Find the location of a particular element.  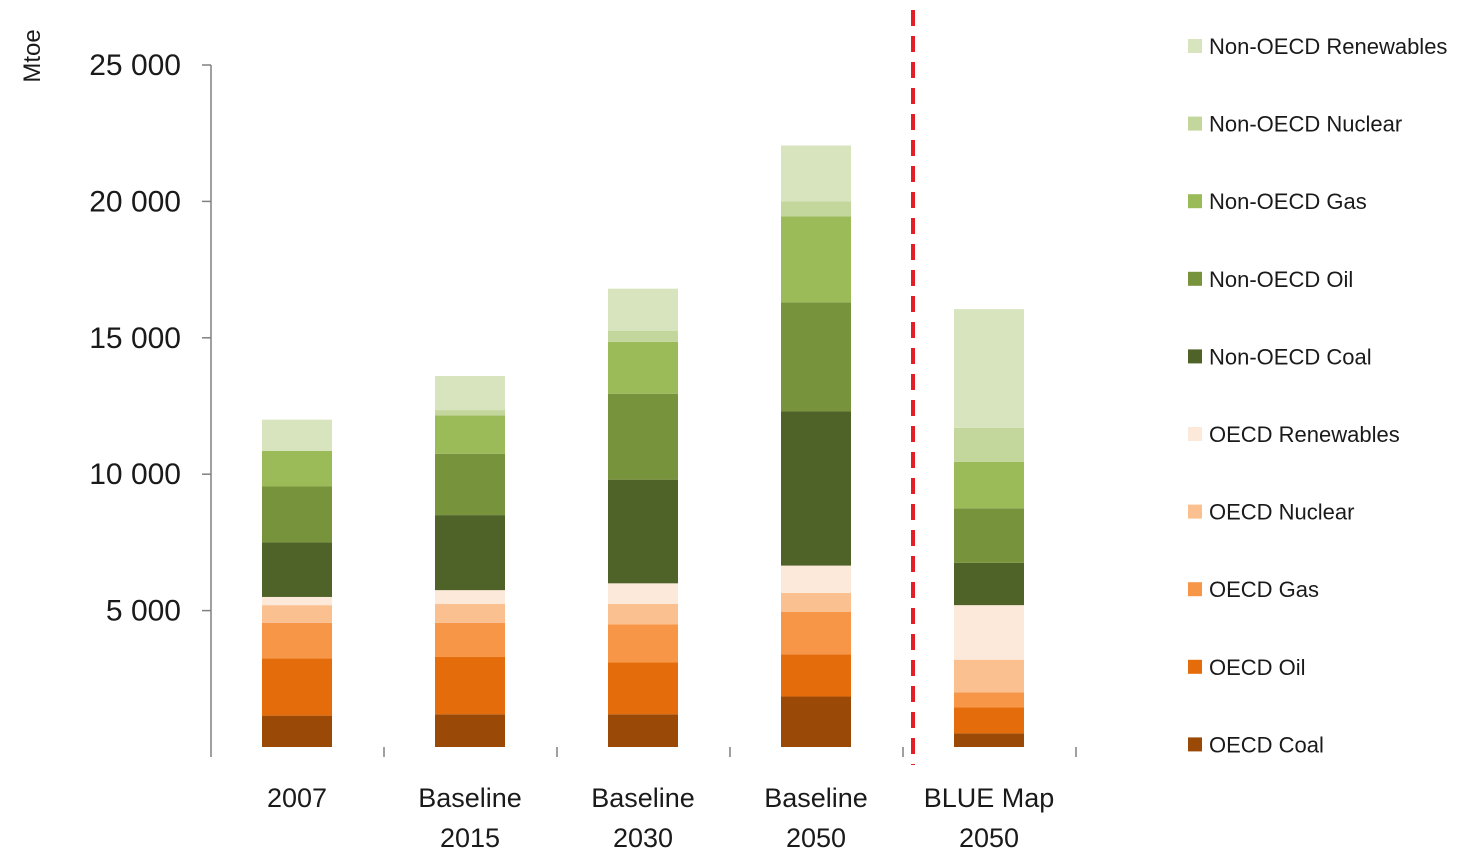

legend-label: OECD Renewables is located at coordinates (1304, 434).